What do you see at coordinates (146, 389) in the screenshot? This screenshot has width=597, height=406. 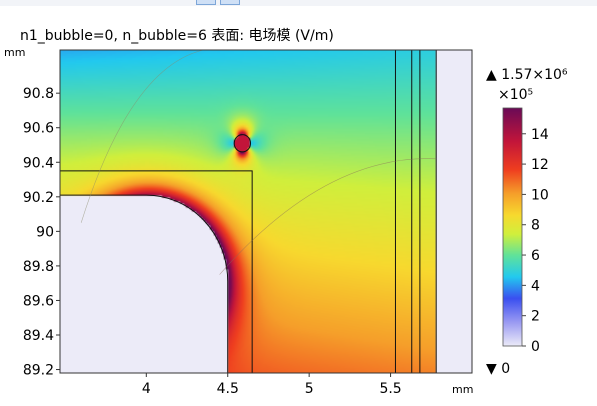 I see `x-tick-label: 4` at bounding box center [146, 389].